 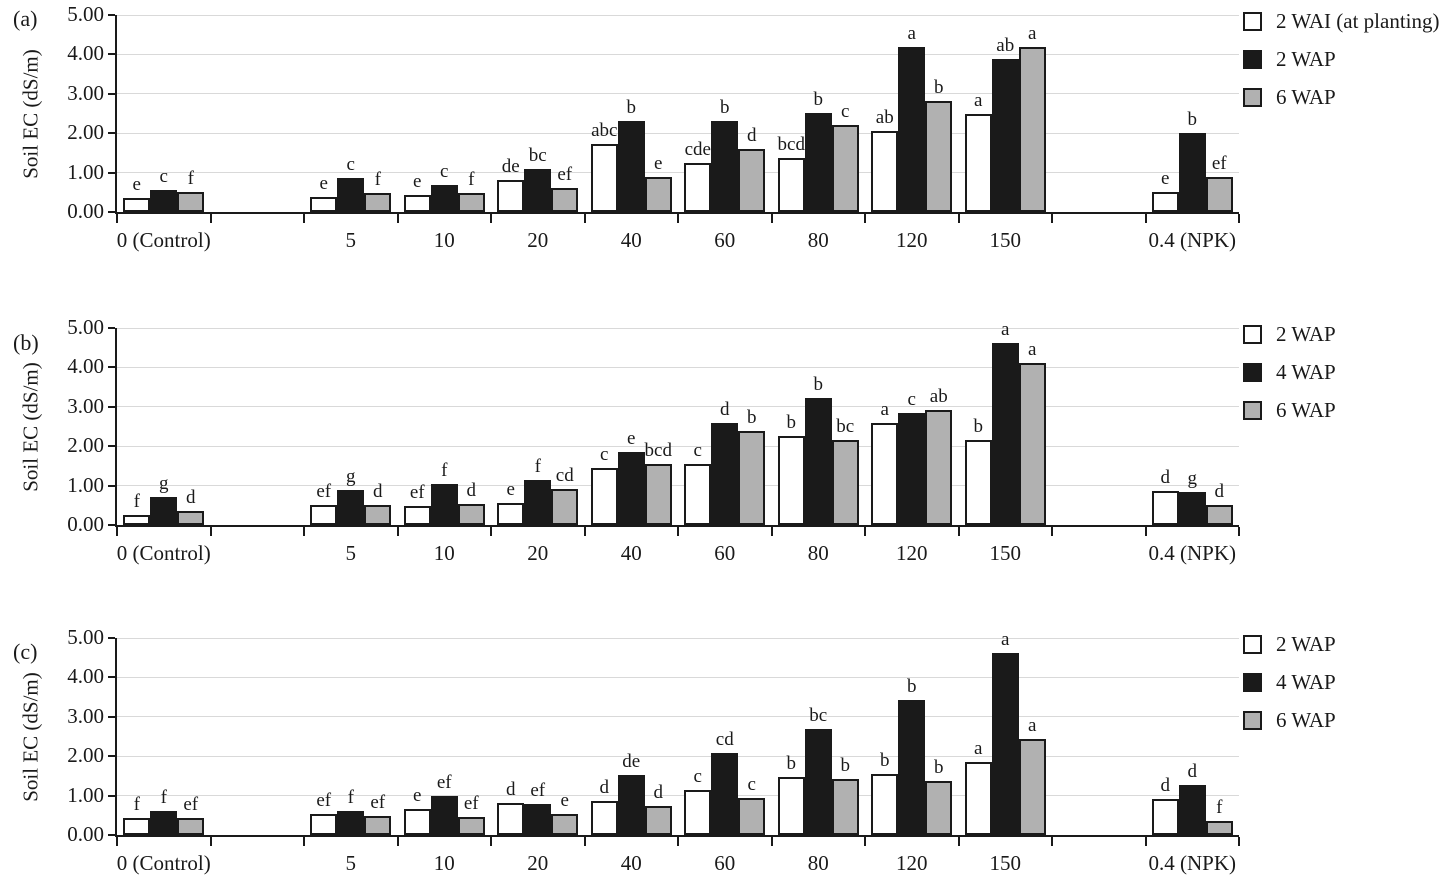 I want to click on x-category-label: 0.4 (NPK), so click(x=1192, y=240).